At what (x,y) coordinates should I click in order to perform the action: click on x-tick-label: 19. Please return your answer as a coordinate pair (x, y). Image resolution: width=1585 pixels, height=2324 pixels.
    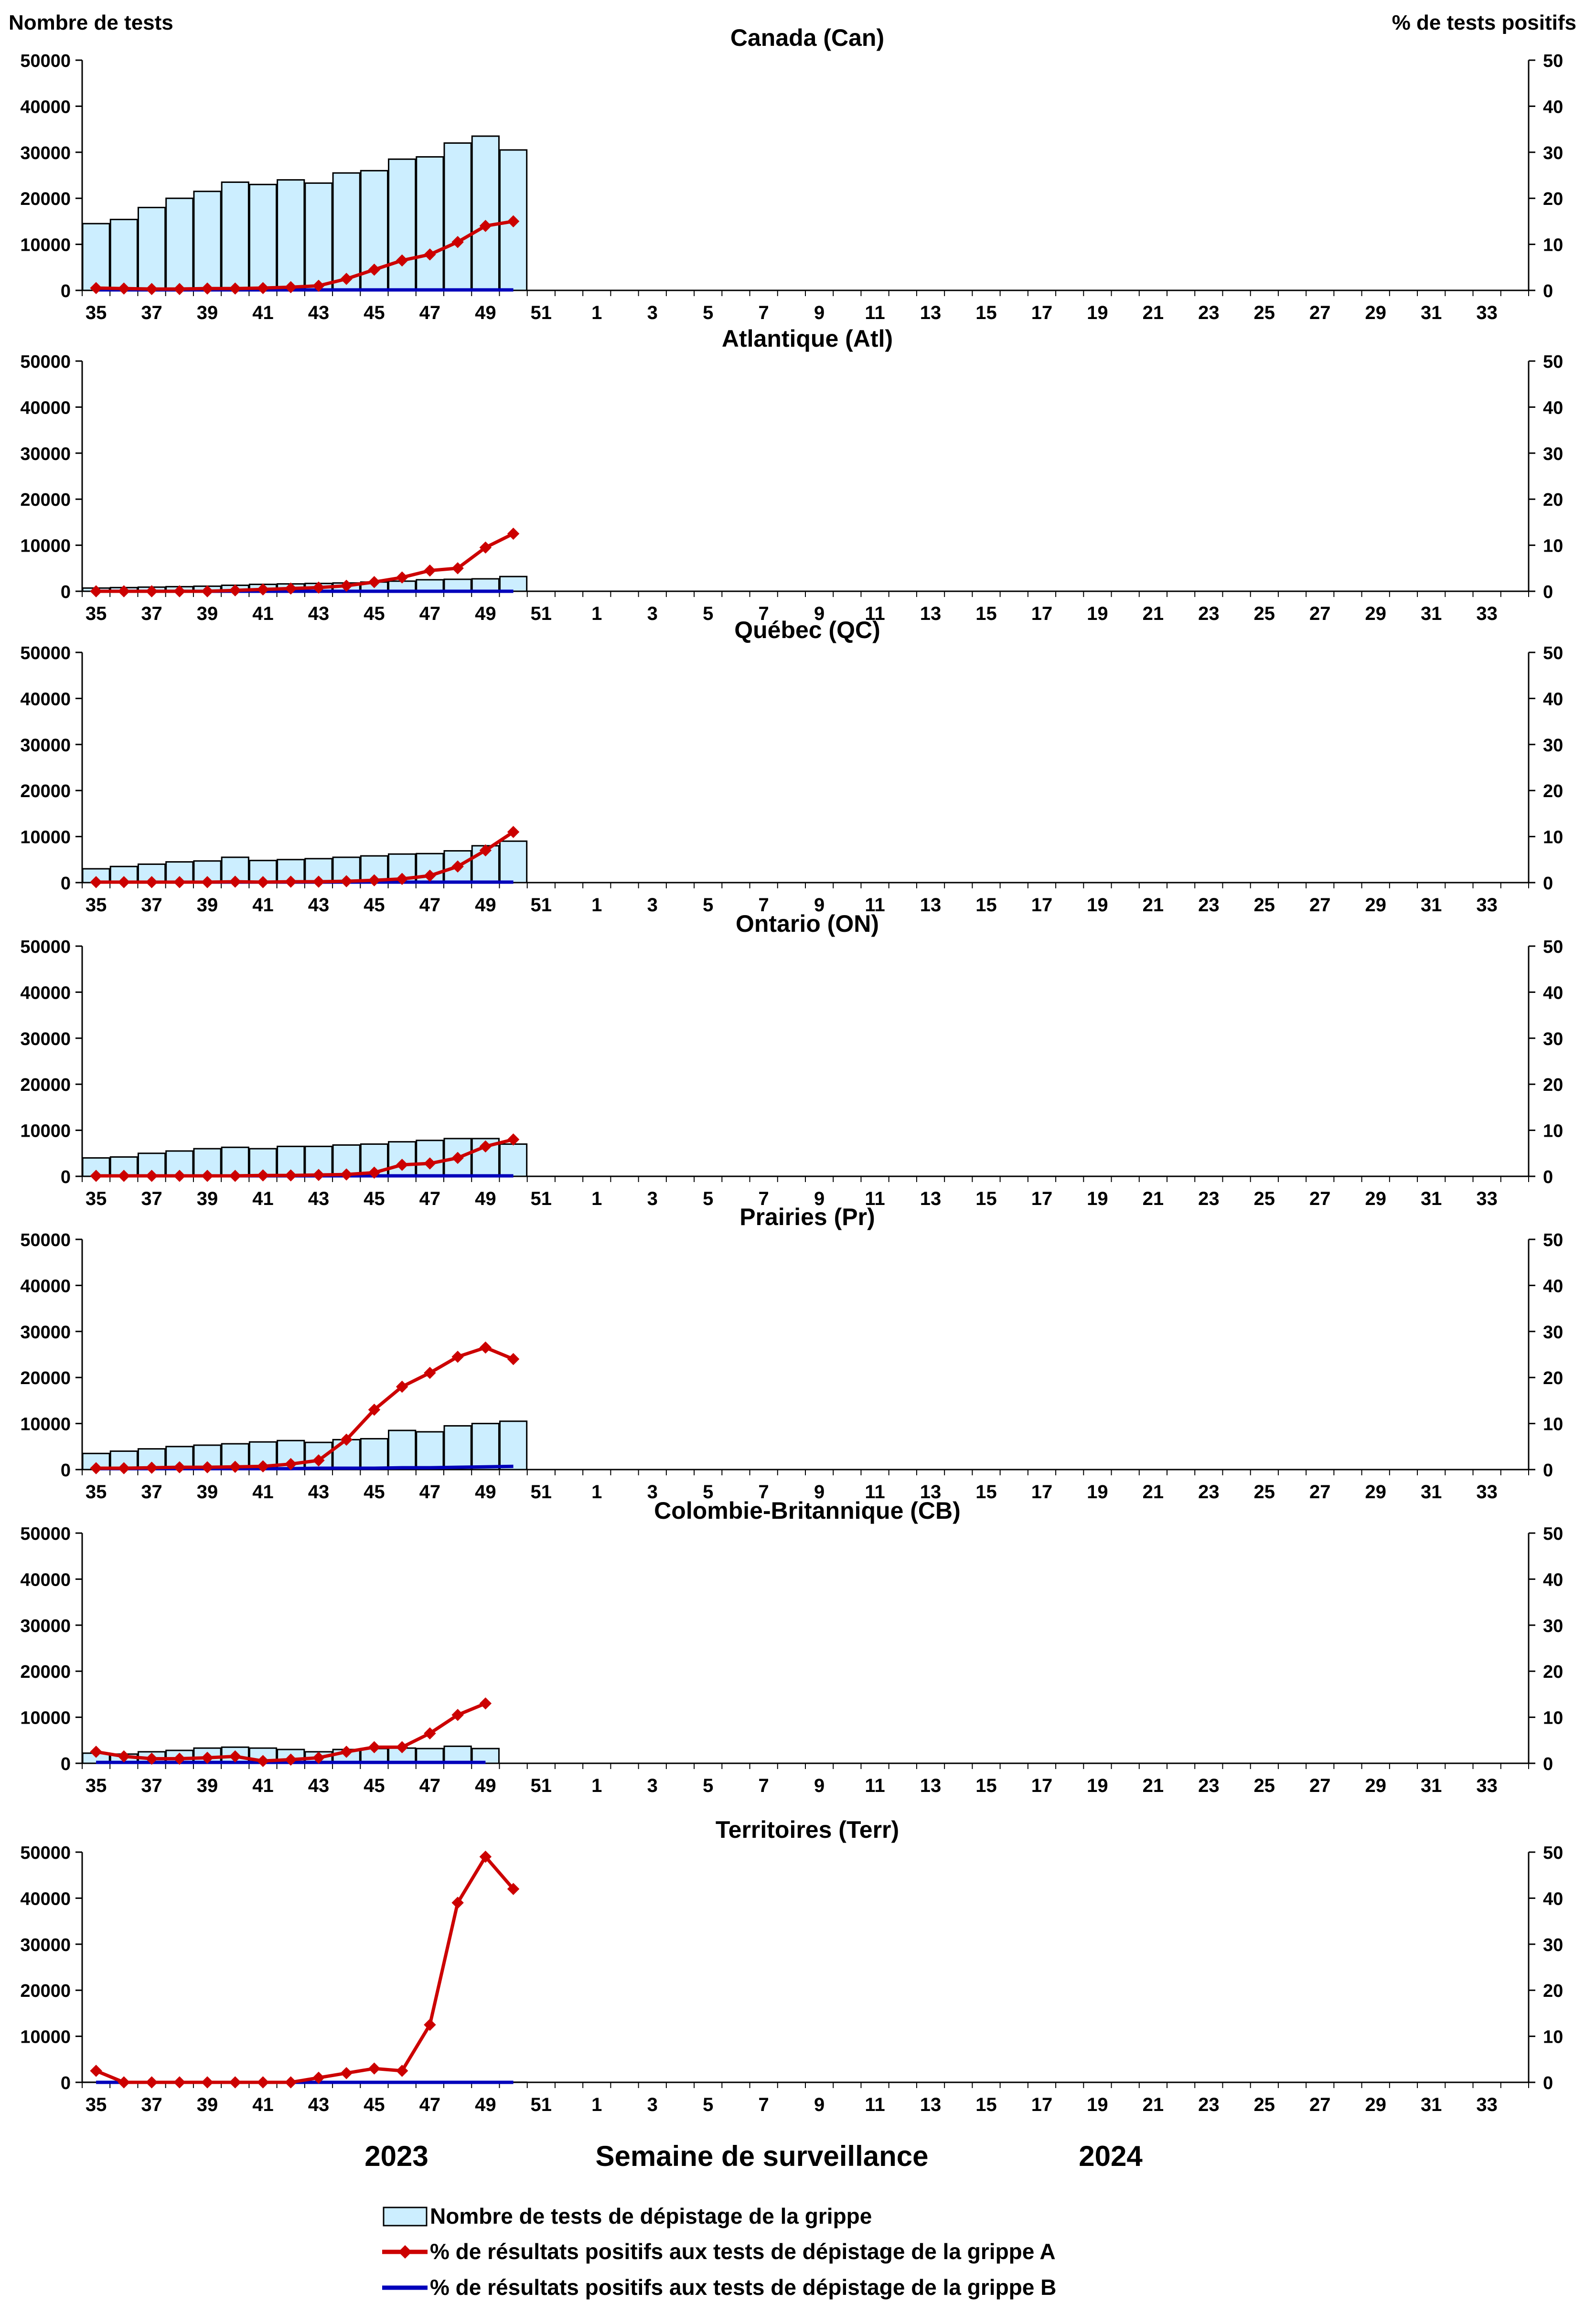
    Looking at the image, I should click on (1098, 613).